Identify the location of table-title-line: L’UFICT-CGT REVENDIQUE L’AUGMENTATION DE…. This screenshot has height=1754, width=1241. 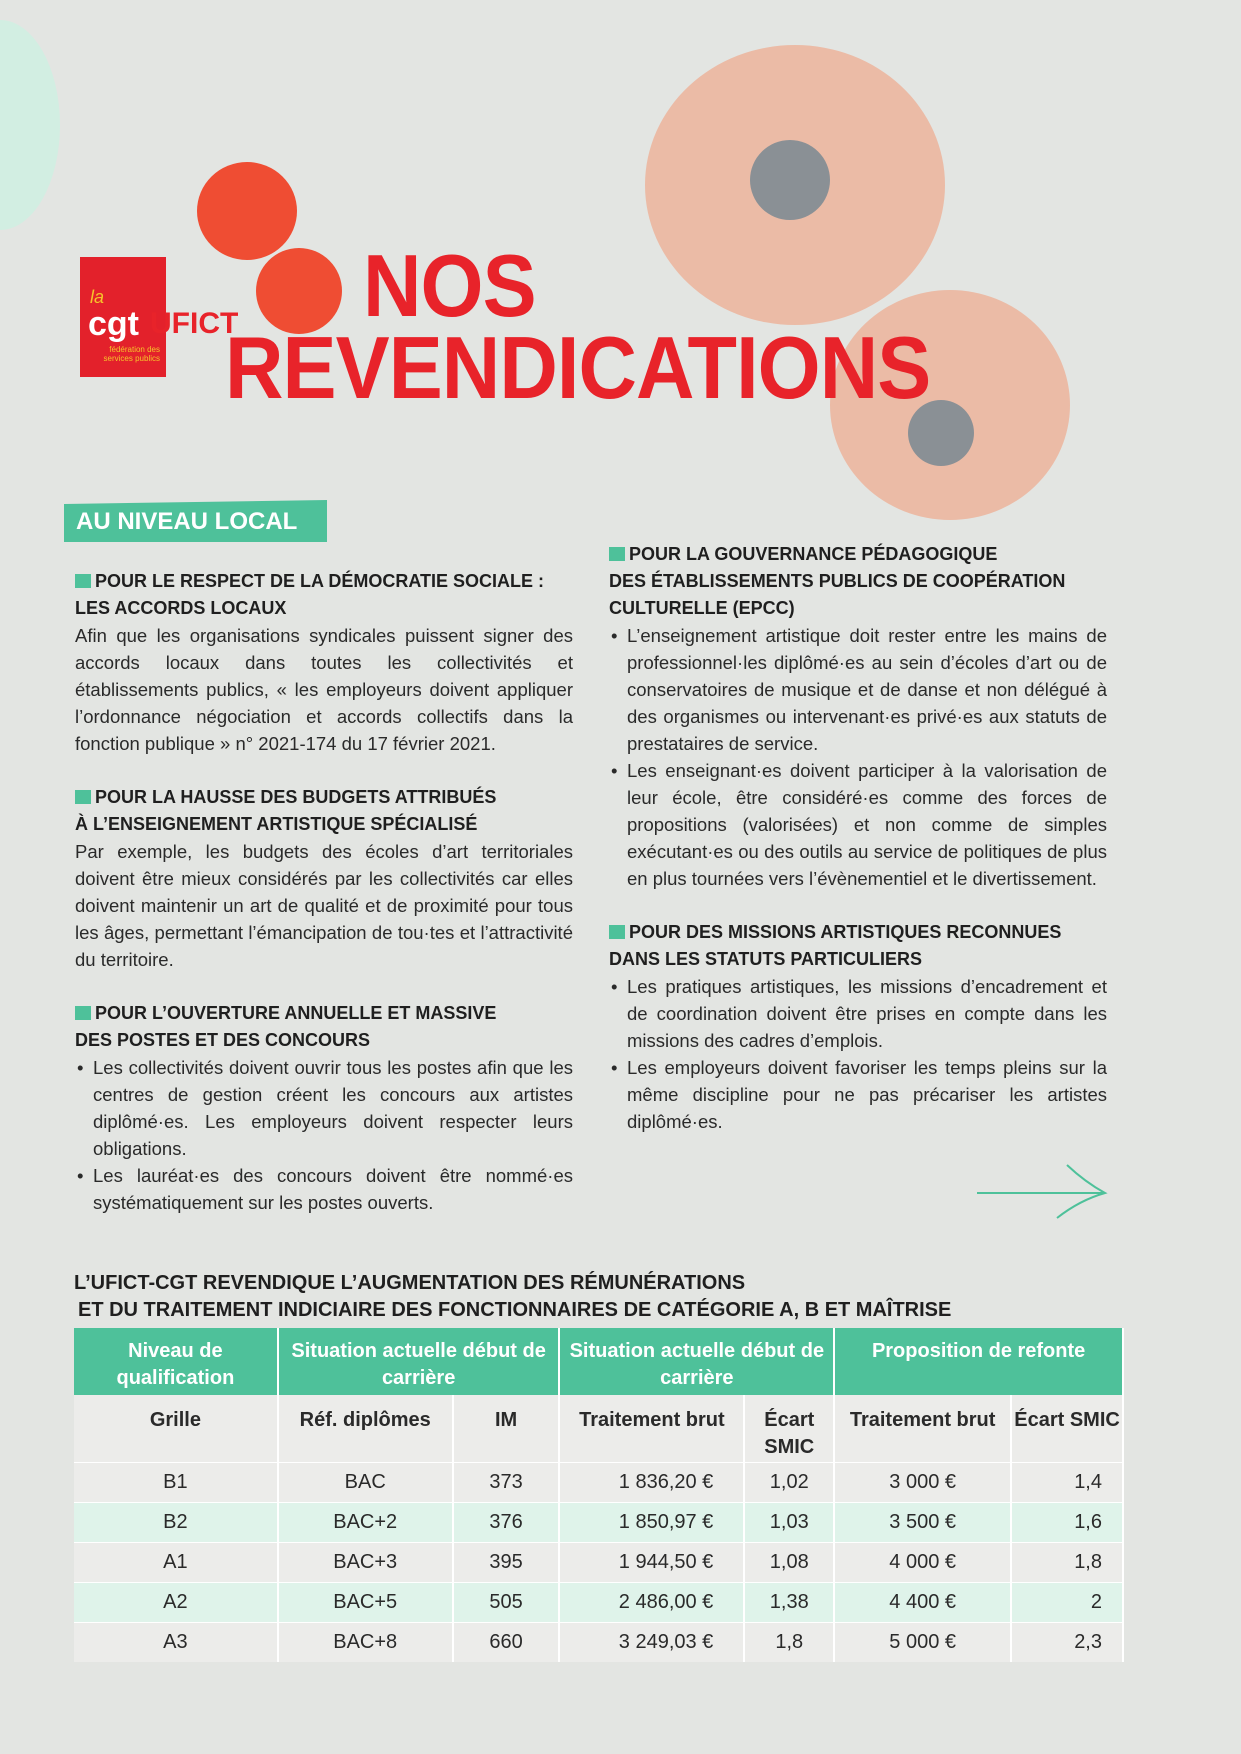
(410, 1283).